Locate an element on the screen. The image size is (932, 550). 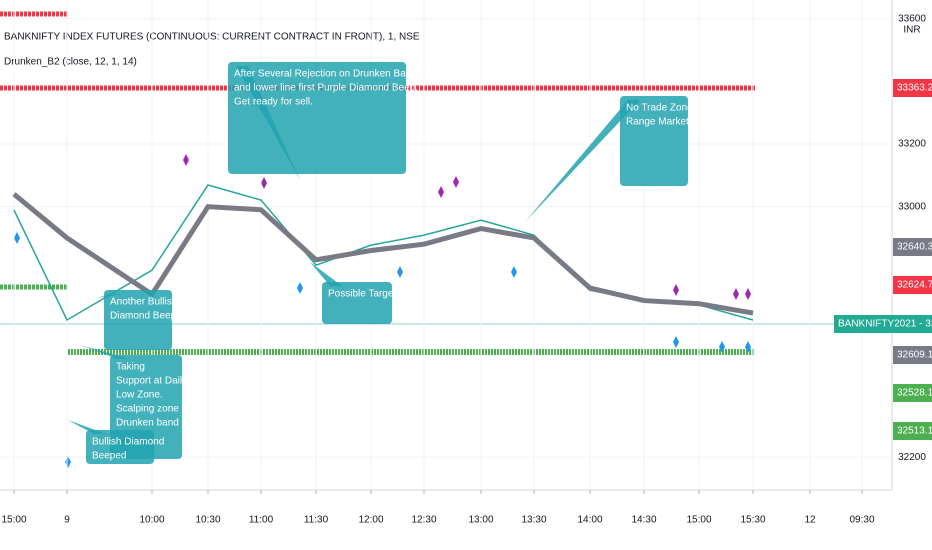
y-tick-label: 33600 is located at coordinates (912, 18).